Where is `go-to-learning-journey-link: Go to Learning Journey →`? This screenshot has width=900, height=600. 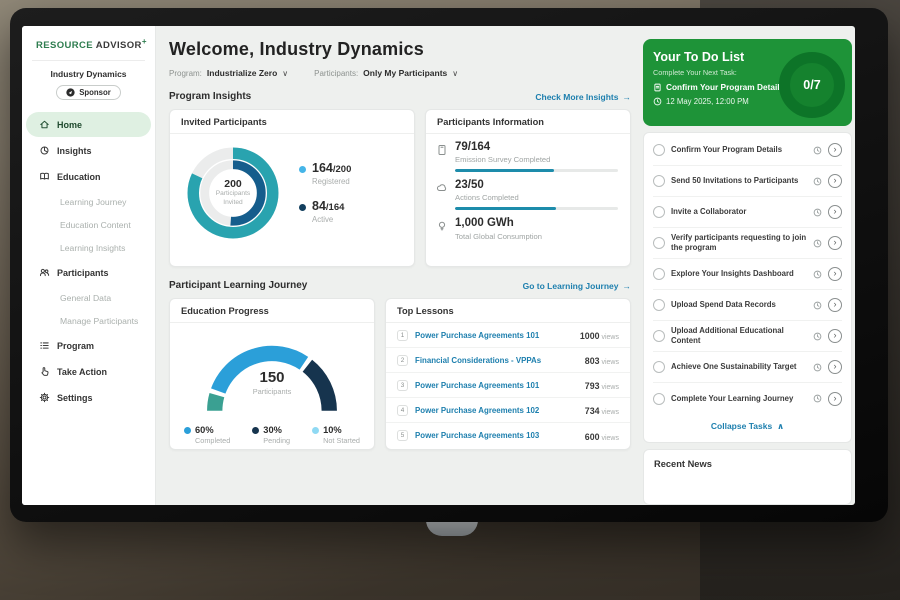 go-to-learning-journey-link: Go to Learning Journey → is located at coordinates (577, 286).